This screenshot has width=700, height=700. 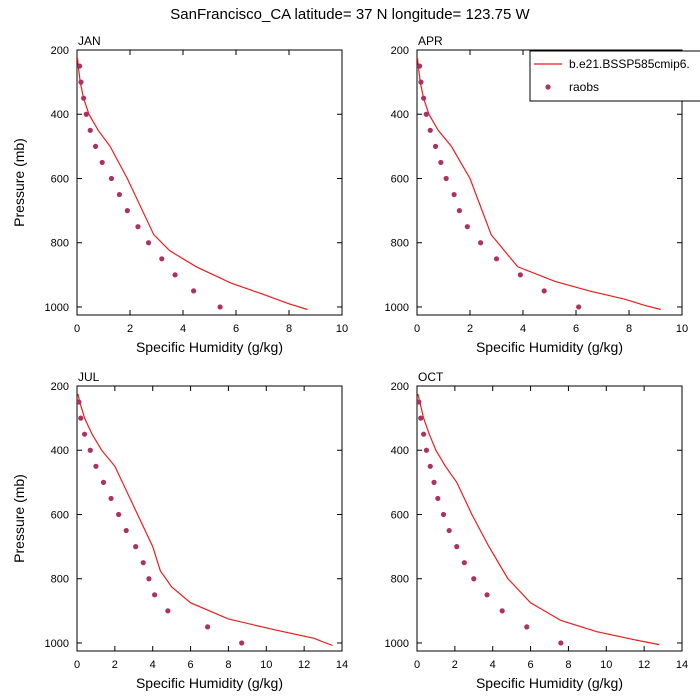 I want to click on legend-box, so click(x=614, y=76).